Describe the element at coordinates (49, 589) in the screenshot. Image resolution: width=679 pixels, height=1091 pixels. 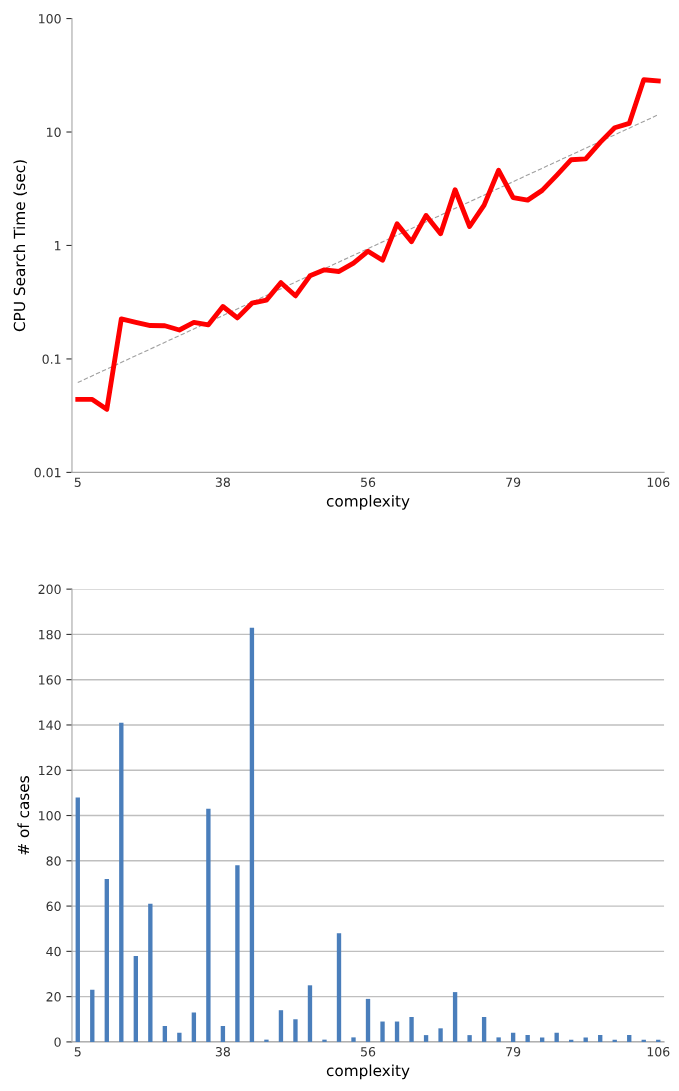
I see `y-tick-label: 200` at that location.